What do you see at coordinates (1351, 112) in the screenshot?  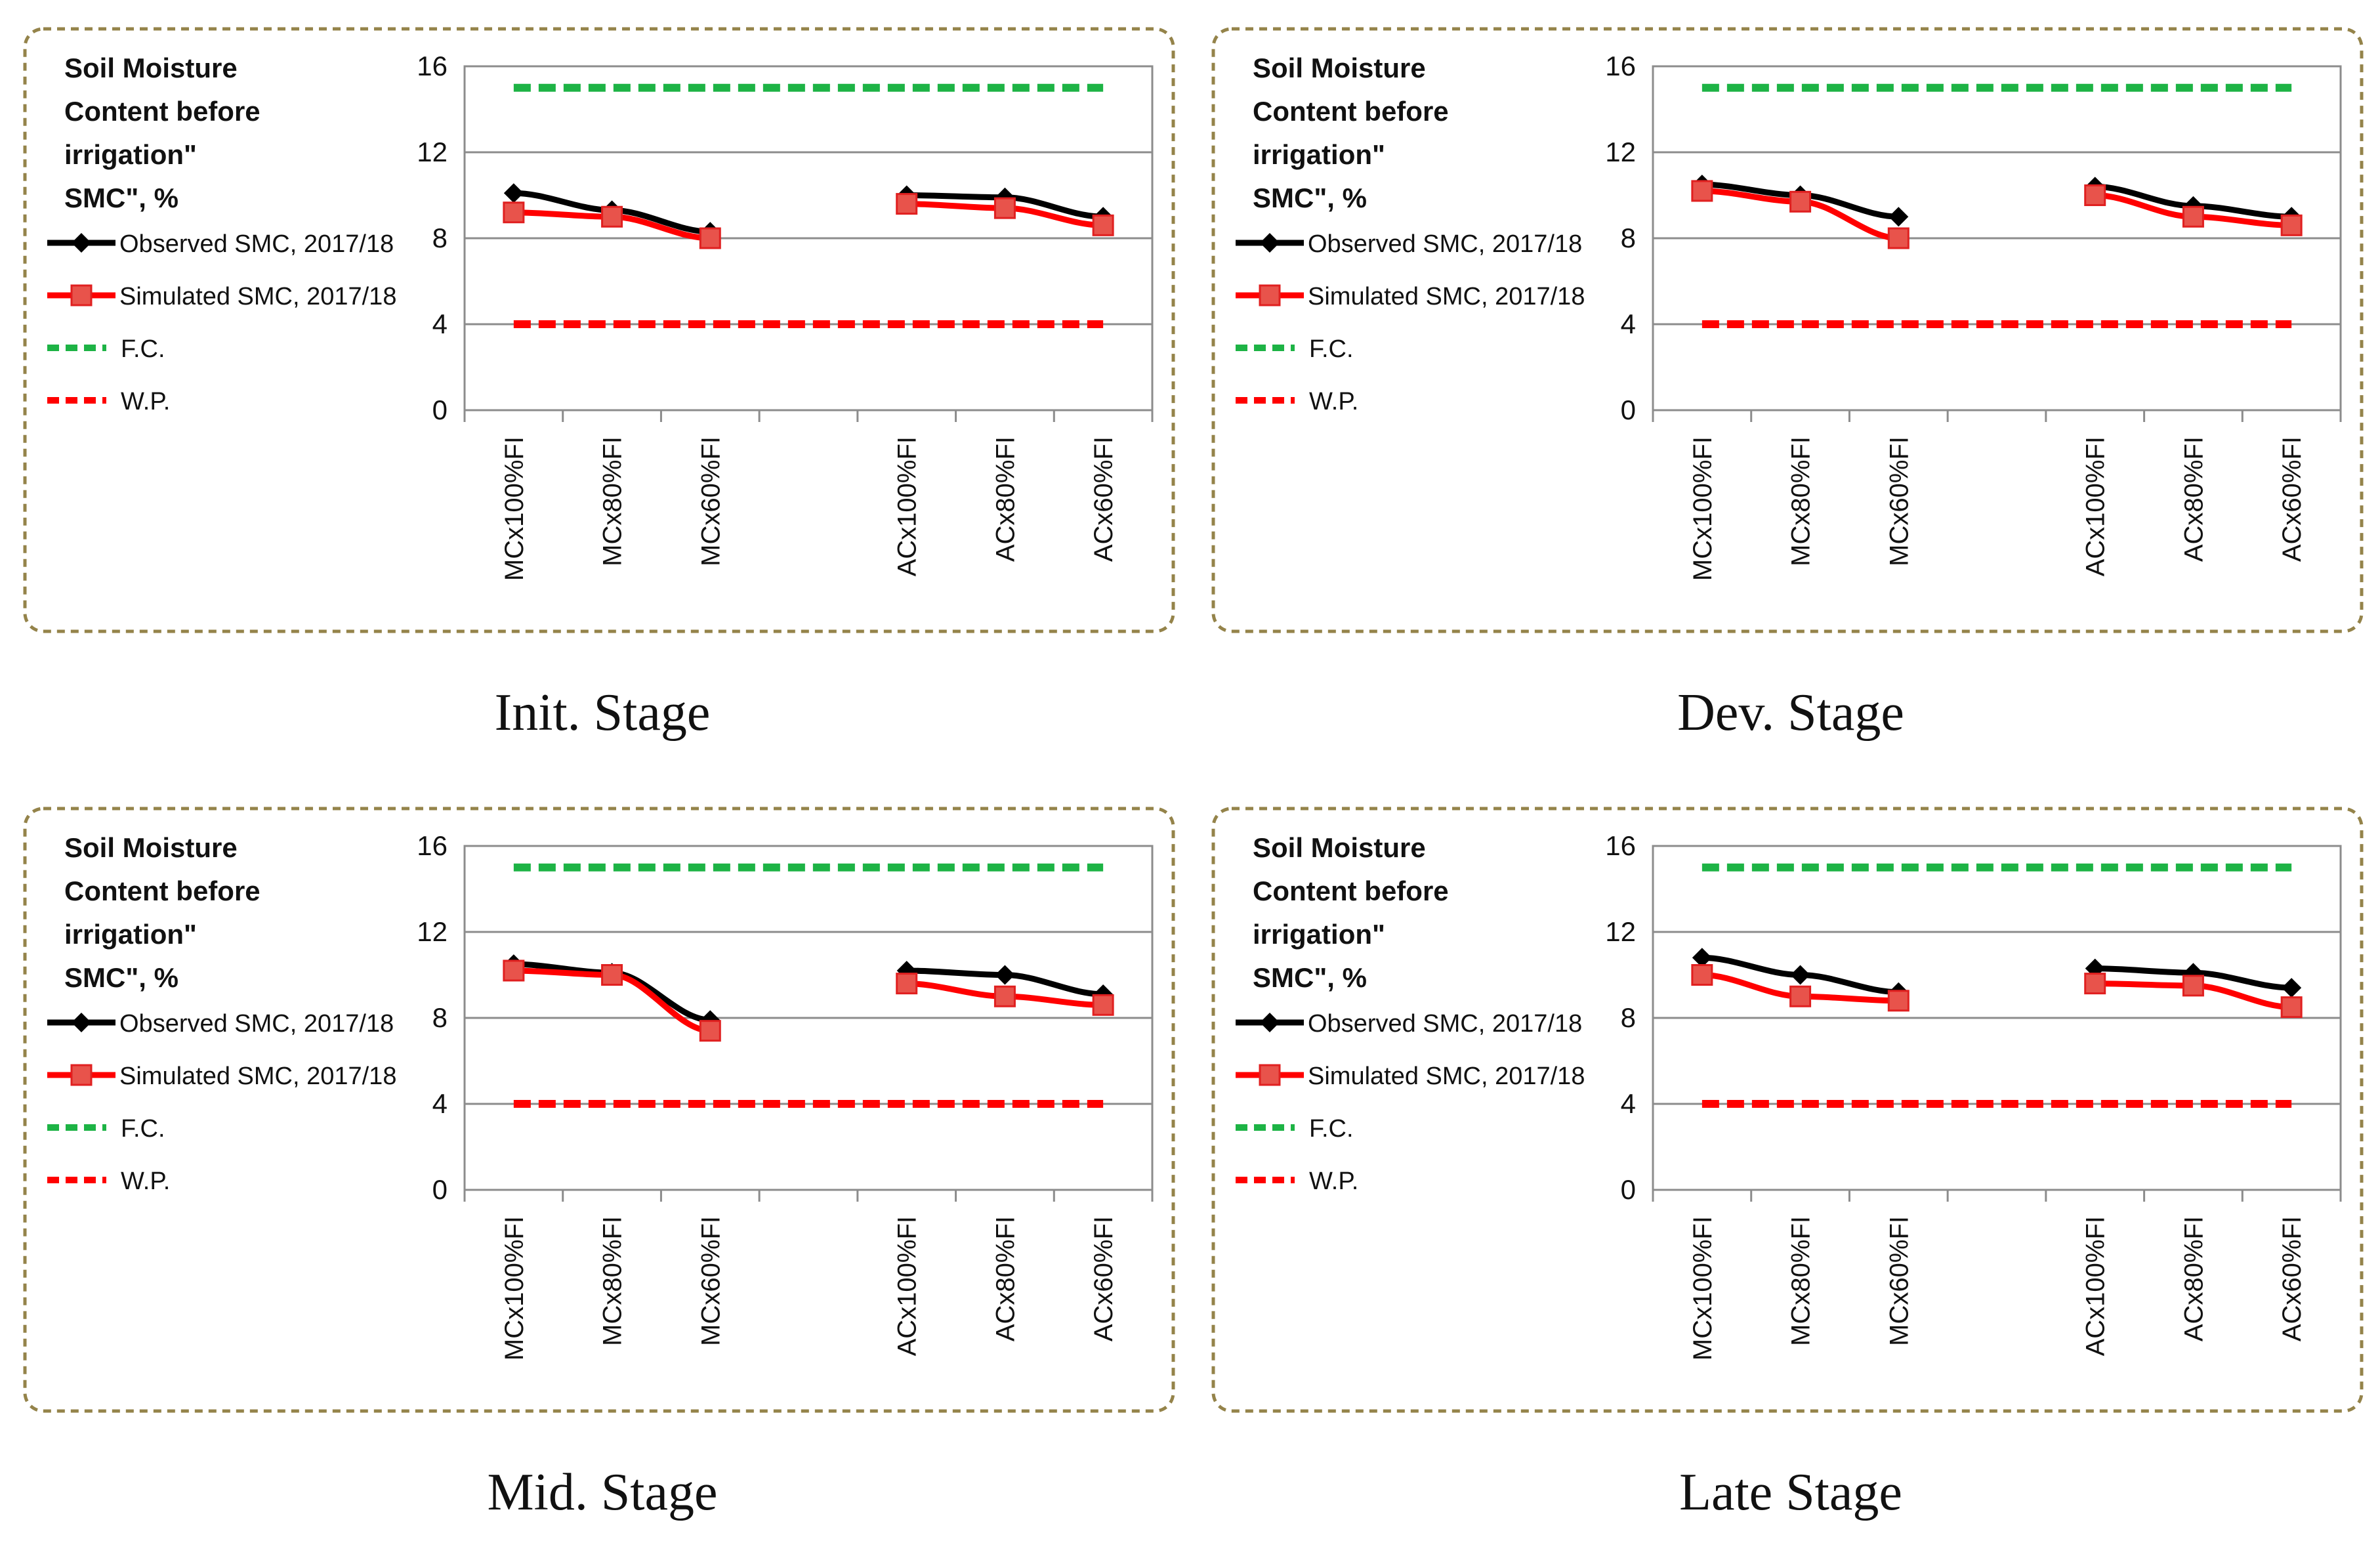 I see `chart-title-line: Content before` at bounding box center [1351, 112].